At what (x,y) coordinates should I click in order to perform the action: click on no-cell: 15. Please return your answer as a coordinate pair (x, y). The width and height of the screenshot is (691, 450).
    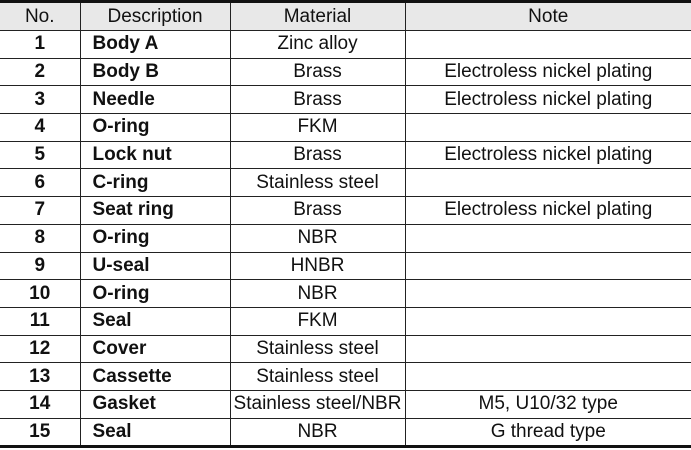
    Looking at the image, I should click on (40, 433).